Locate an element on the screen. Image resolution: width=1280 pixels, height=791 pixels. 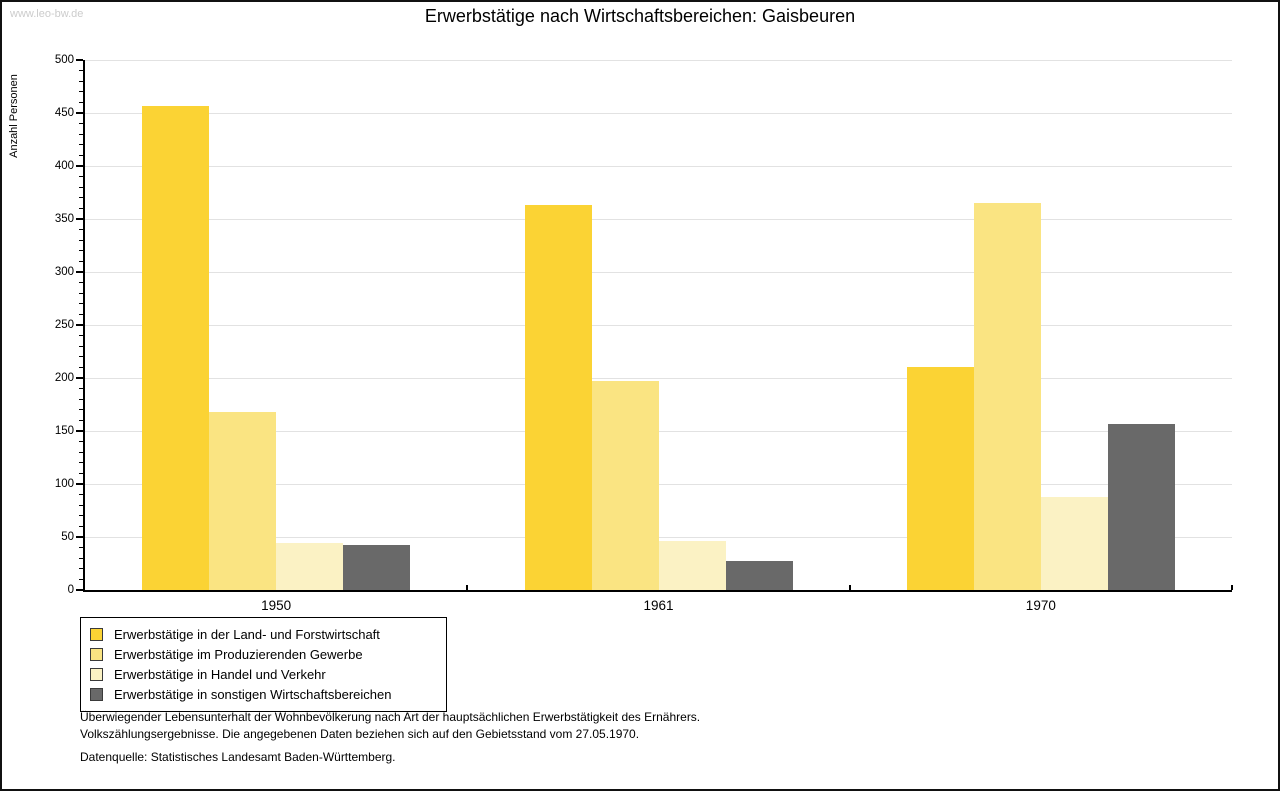
bar-1961-series2 is located at coordinates (625, 485).